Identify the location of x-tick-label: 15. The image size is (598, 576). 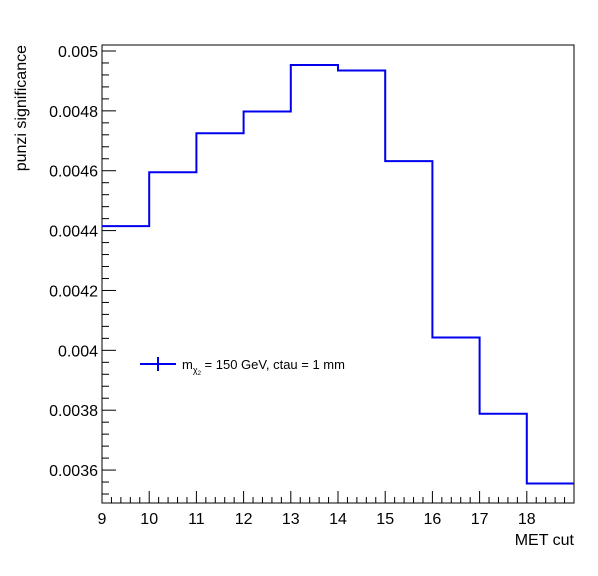
(385, 519).